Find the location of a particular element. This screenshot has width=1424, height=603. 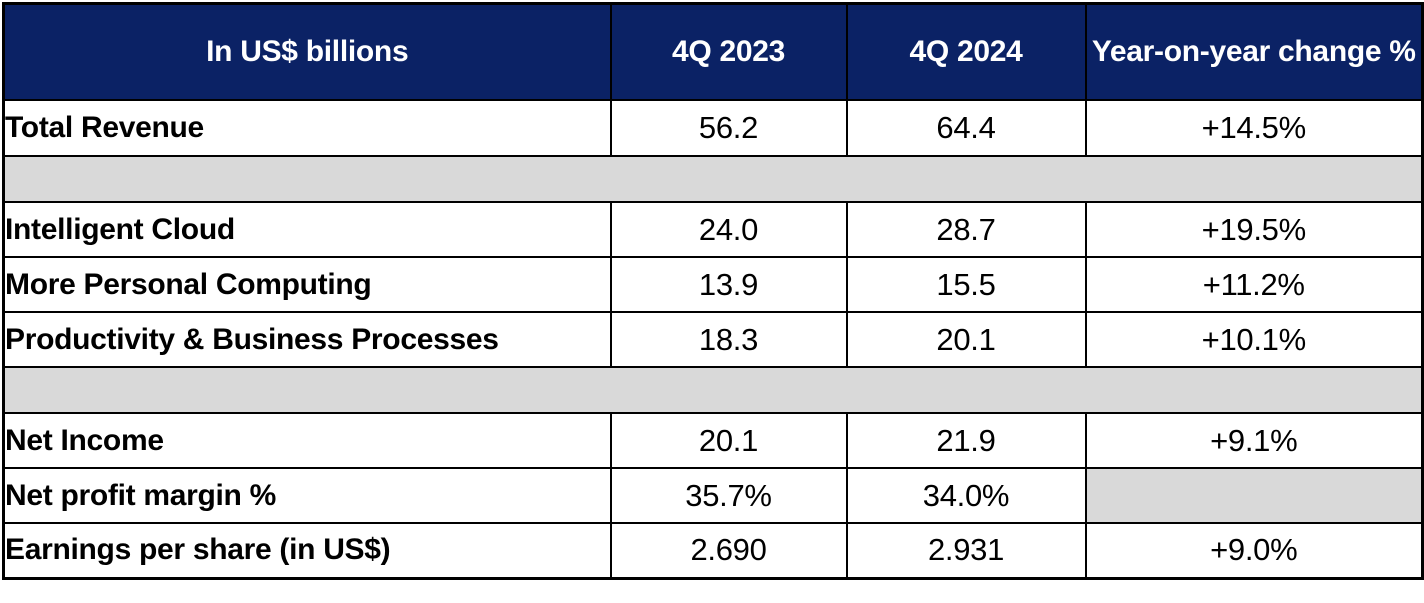

value-4q2024: 21.9 is located at coordinates (966, 440).